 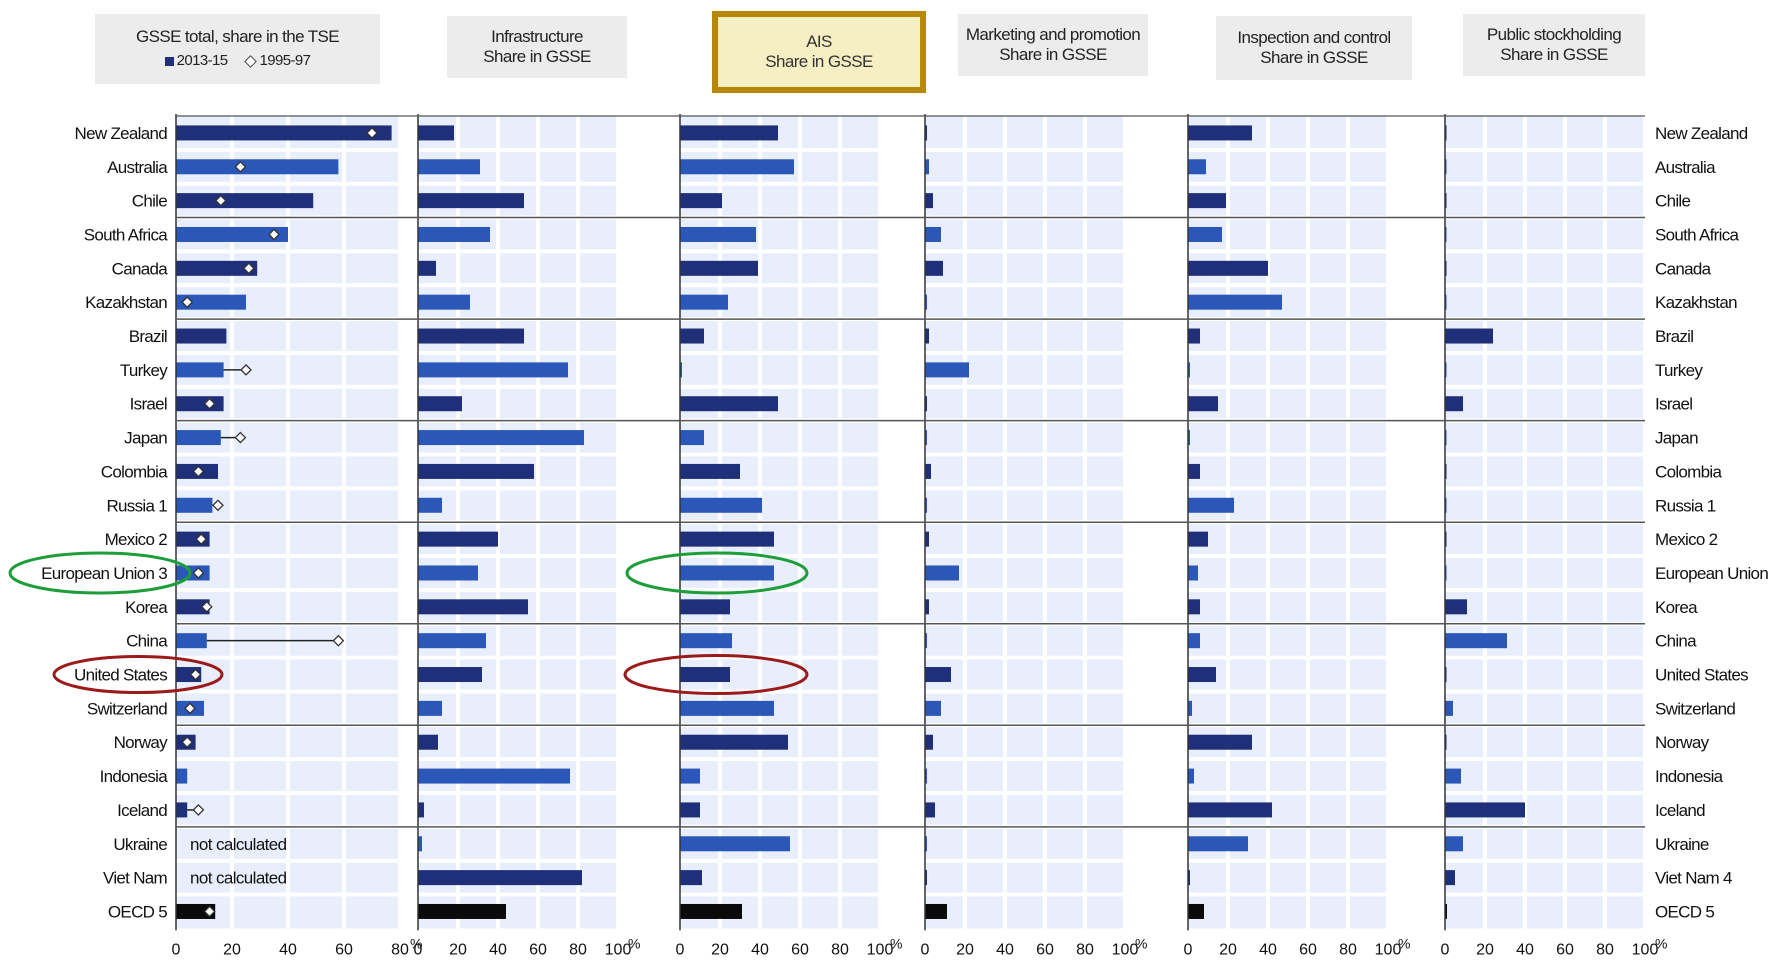 I want to click on country-label-left: Australia, so click(x=137, y=167).